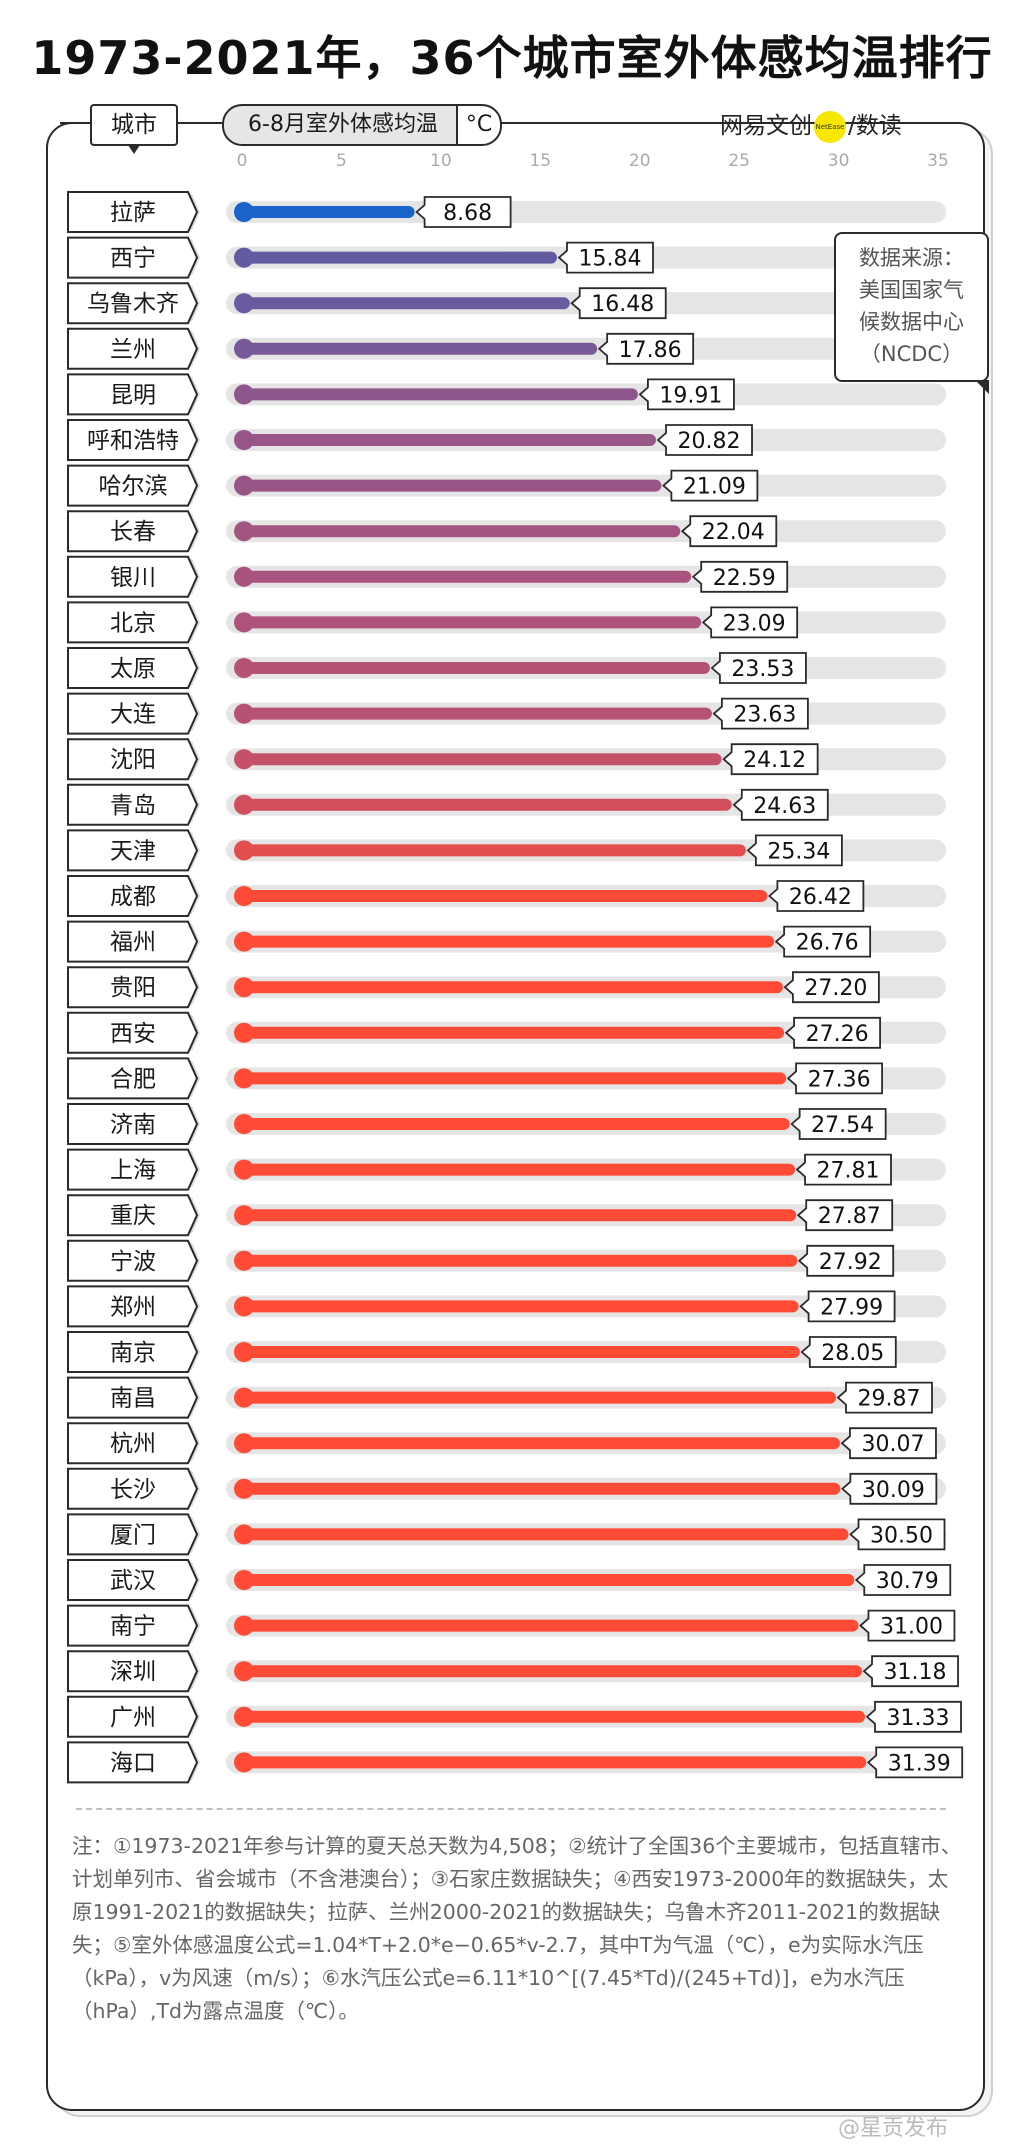 This screenshot has width=1024, height=2149. I want to click on bar-row: 厦门 30.50, so click(506, 1534).